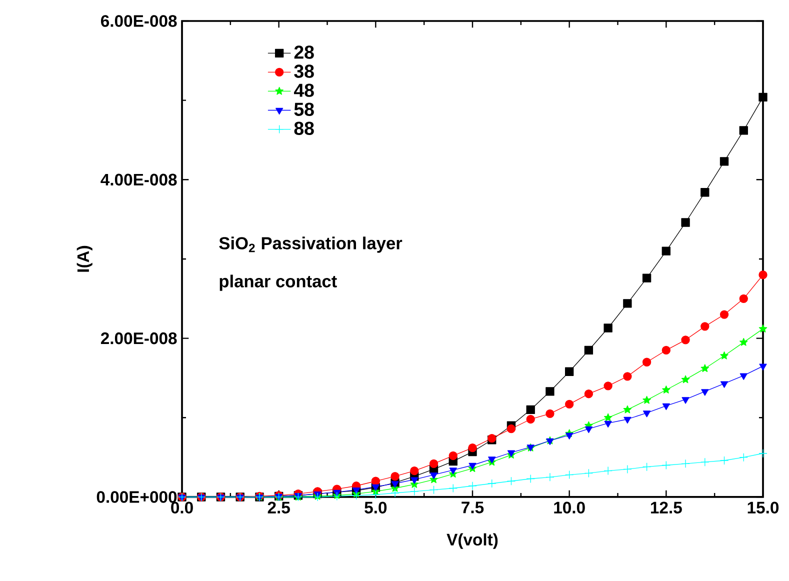  What do you see at coordinates (375, 508) in the screenshot?
I see `x-tick-label: 5.0` at bounding box center [375, 508].